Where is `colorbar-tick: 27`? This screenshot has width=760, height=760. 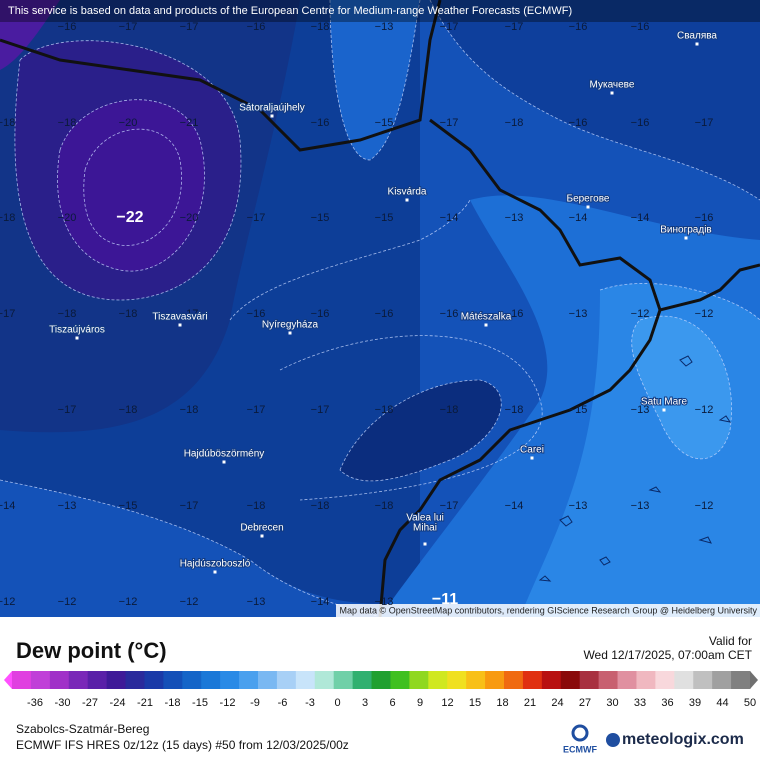 colorbar-tick: 27 is located at coordinates (585, 703).